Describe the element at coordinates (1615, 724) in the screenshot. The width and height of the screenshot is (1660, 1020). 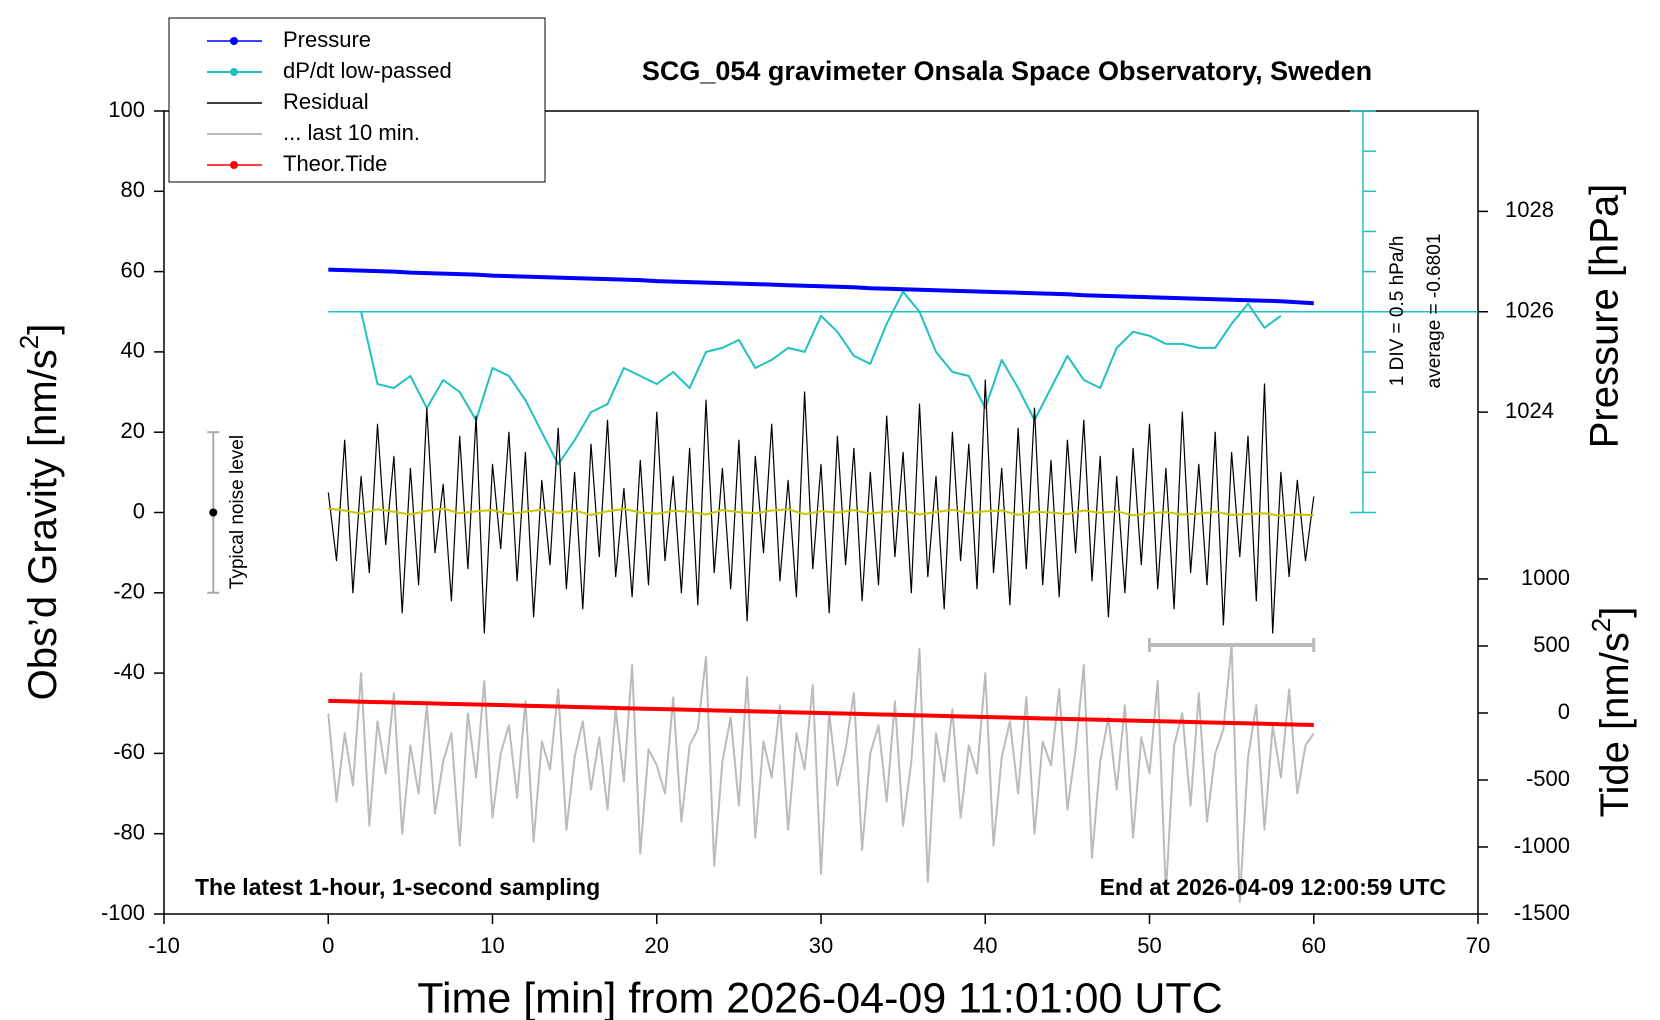
I see `y3-axis-label-part: Tide [nm/s` at that location.